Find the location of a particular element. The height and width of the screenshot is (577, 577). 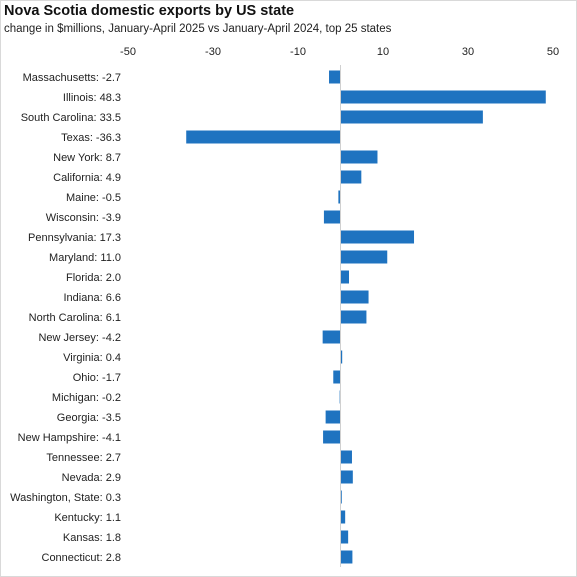

category-label: Kansas: 1.8 is located at coordinates (92, 538).